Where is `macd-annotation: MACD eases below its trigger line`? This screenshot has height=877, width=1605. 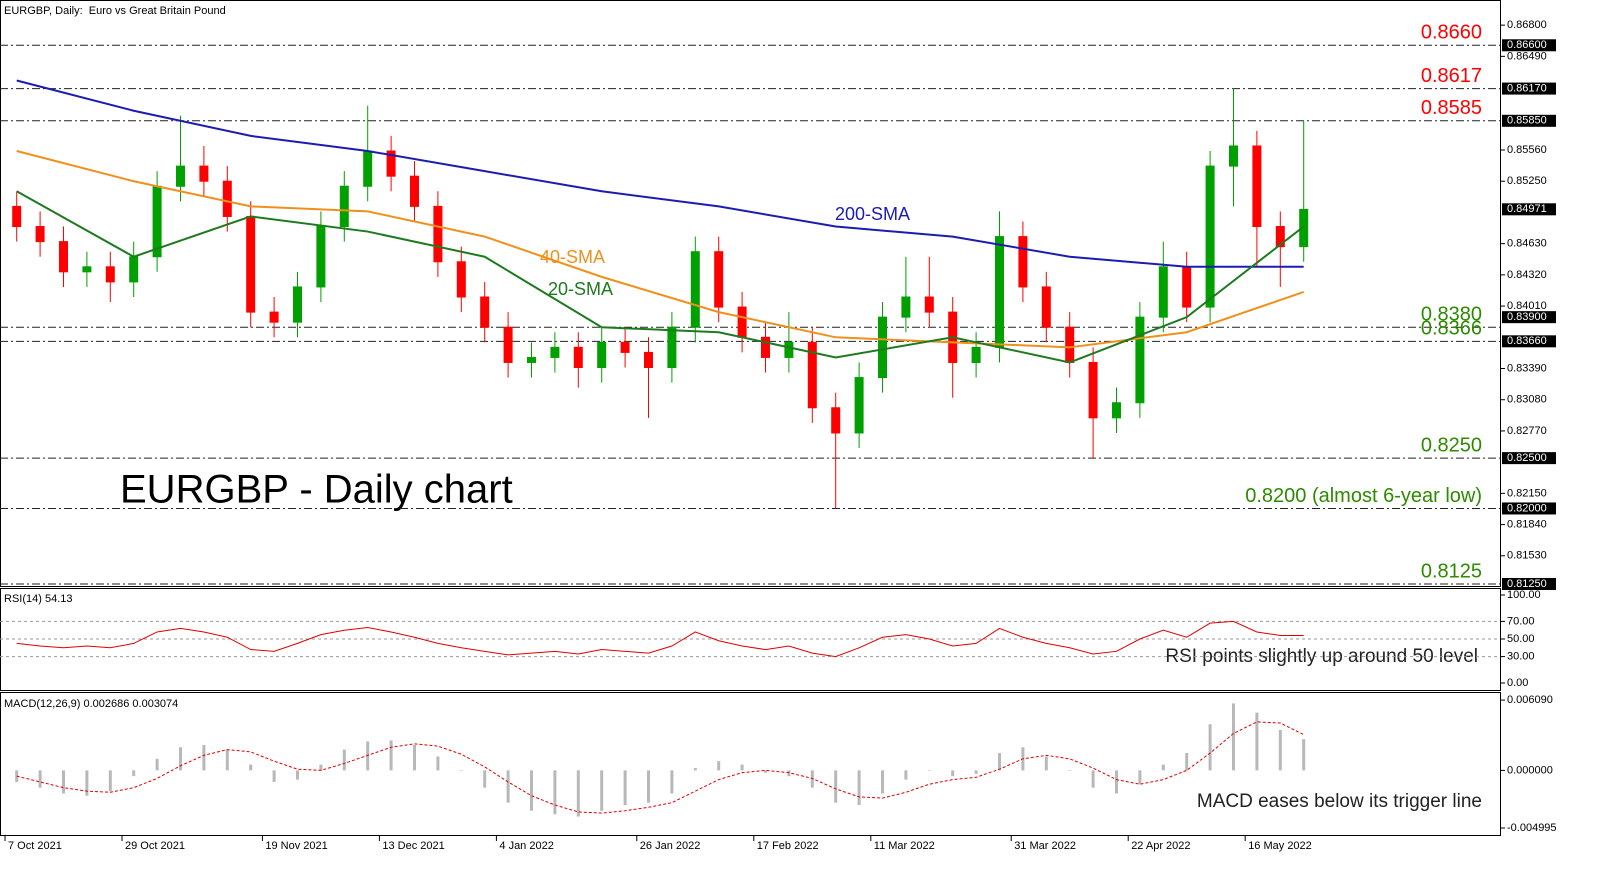 macd-annotation: MACD eases below its trigger line is located at coordinates (1339, 801).